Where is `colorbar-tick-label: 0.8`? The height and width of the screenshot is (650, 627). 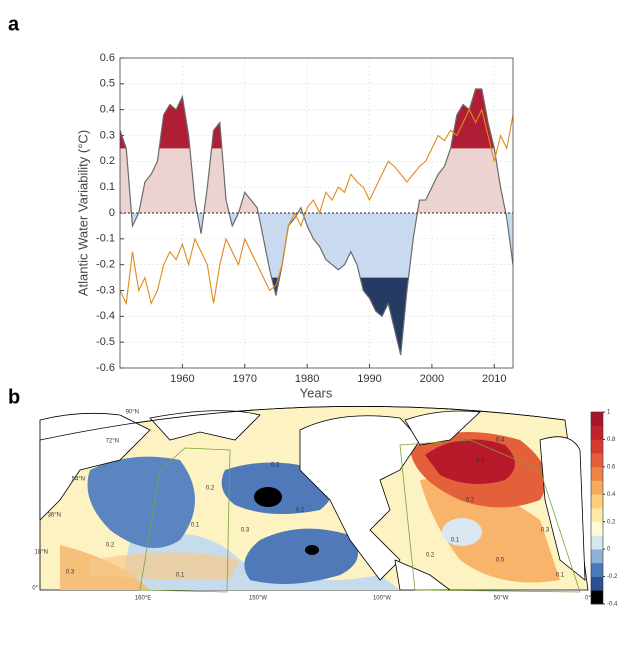
colorbar-tick-label: 0.8 is located at coordinates (611, 440).